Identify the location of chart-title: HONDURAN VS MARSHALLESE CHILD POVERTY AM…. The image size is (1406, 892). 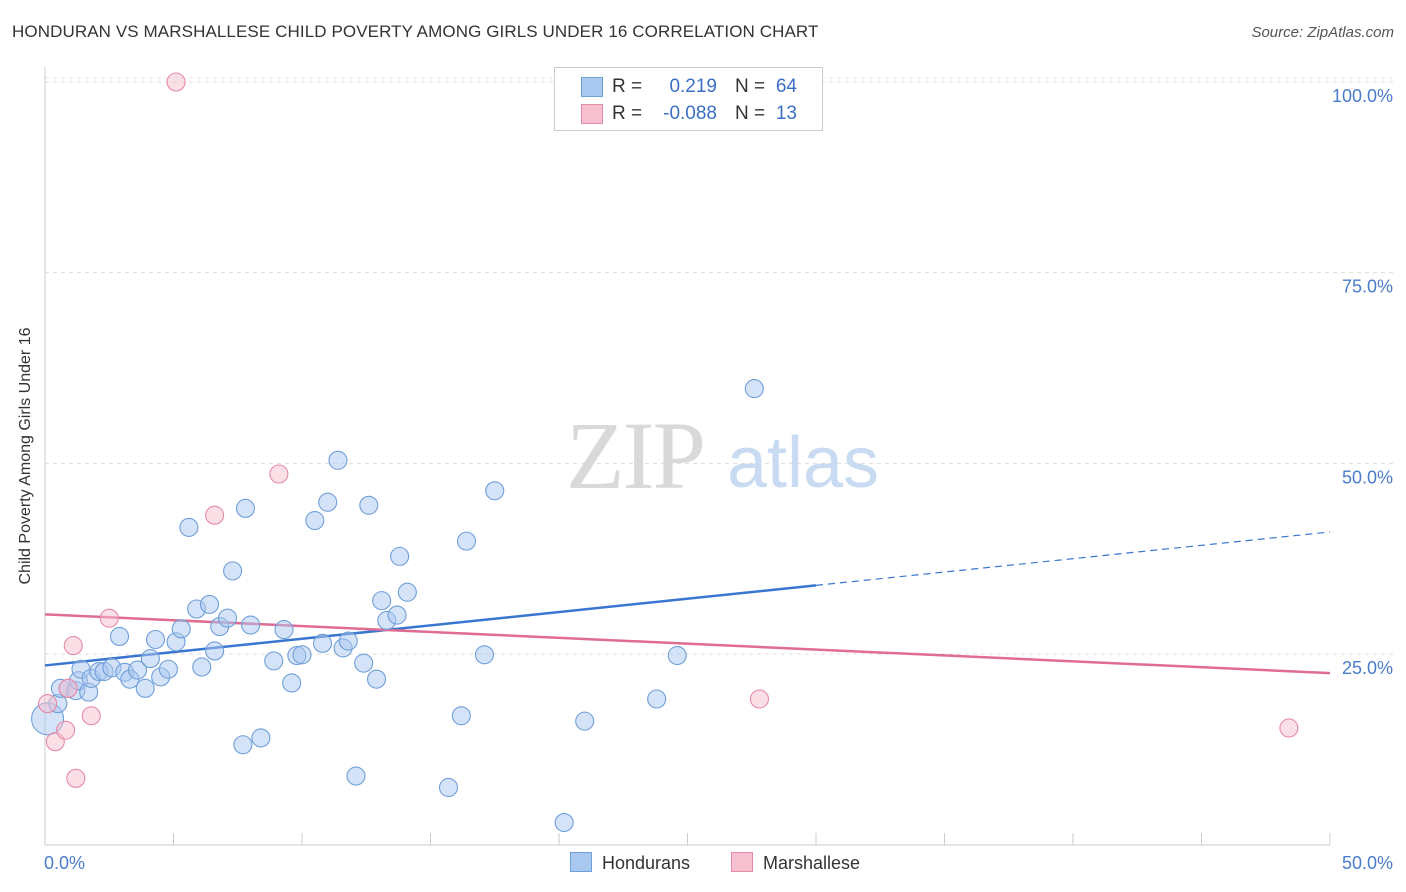
(415, 31).